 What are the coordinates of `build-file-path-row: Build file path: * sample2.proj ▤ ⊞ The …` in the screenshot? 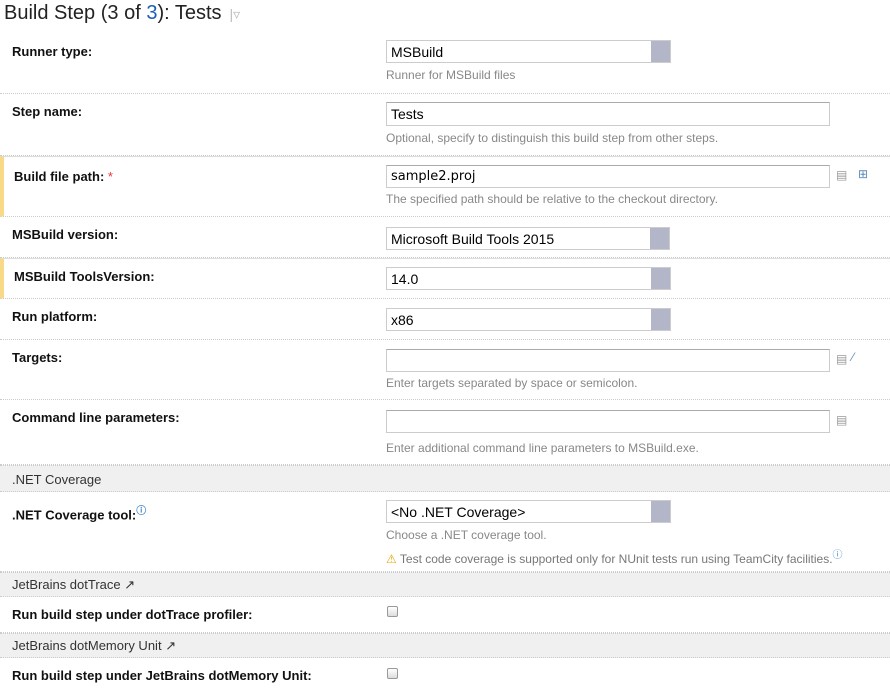 It's located at (445, 186).